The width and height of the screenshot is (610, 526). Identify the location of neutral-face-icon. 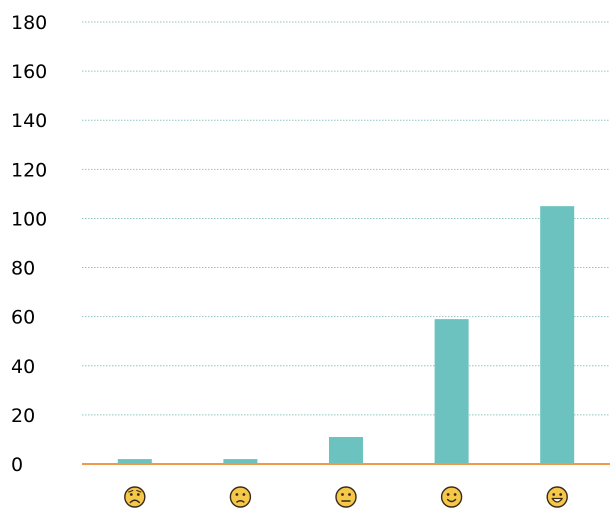
(346, 497).